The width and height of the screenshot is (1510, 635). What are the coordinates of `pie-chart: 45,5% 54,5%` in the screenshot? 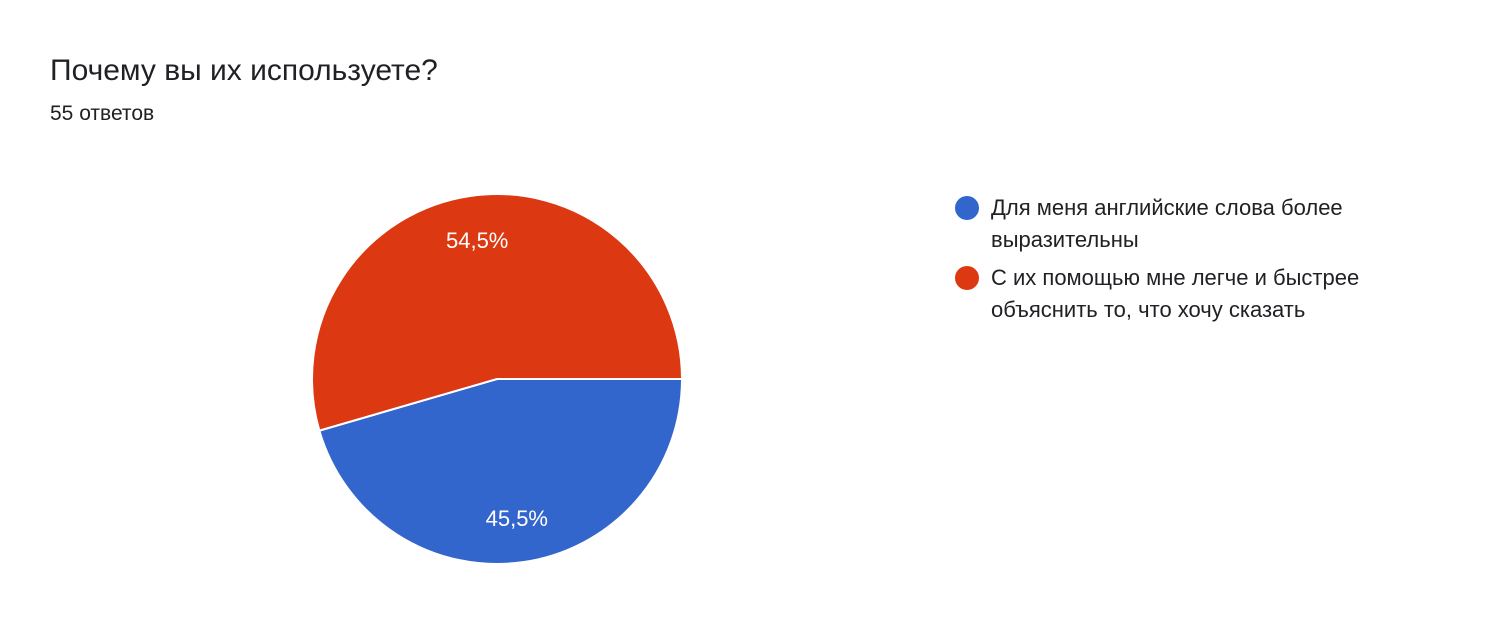 It's located at (497, 379).